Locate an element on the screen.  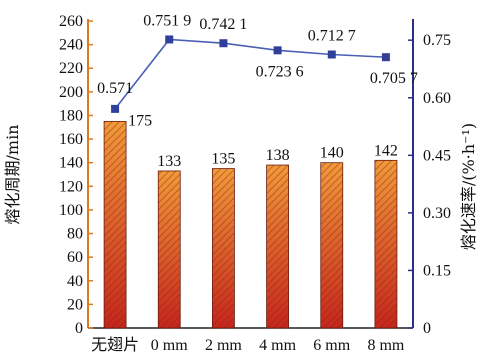
x-category-label: 4 mm is located at coordinates (277, 345).